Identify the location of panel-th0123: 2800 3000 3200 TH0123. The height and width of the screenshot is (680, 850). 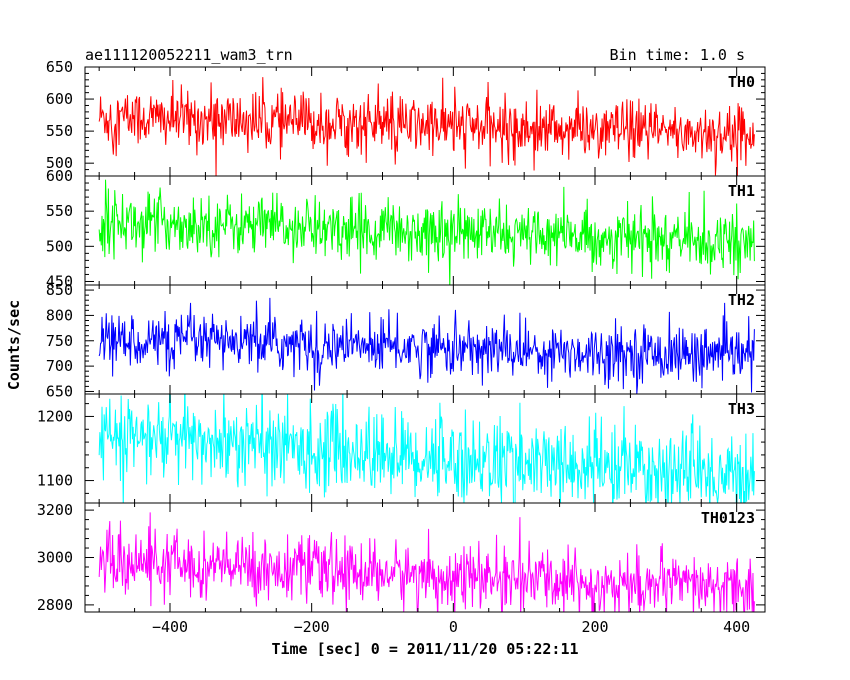
(401, 557).